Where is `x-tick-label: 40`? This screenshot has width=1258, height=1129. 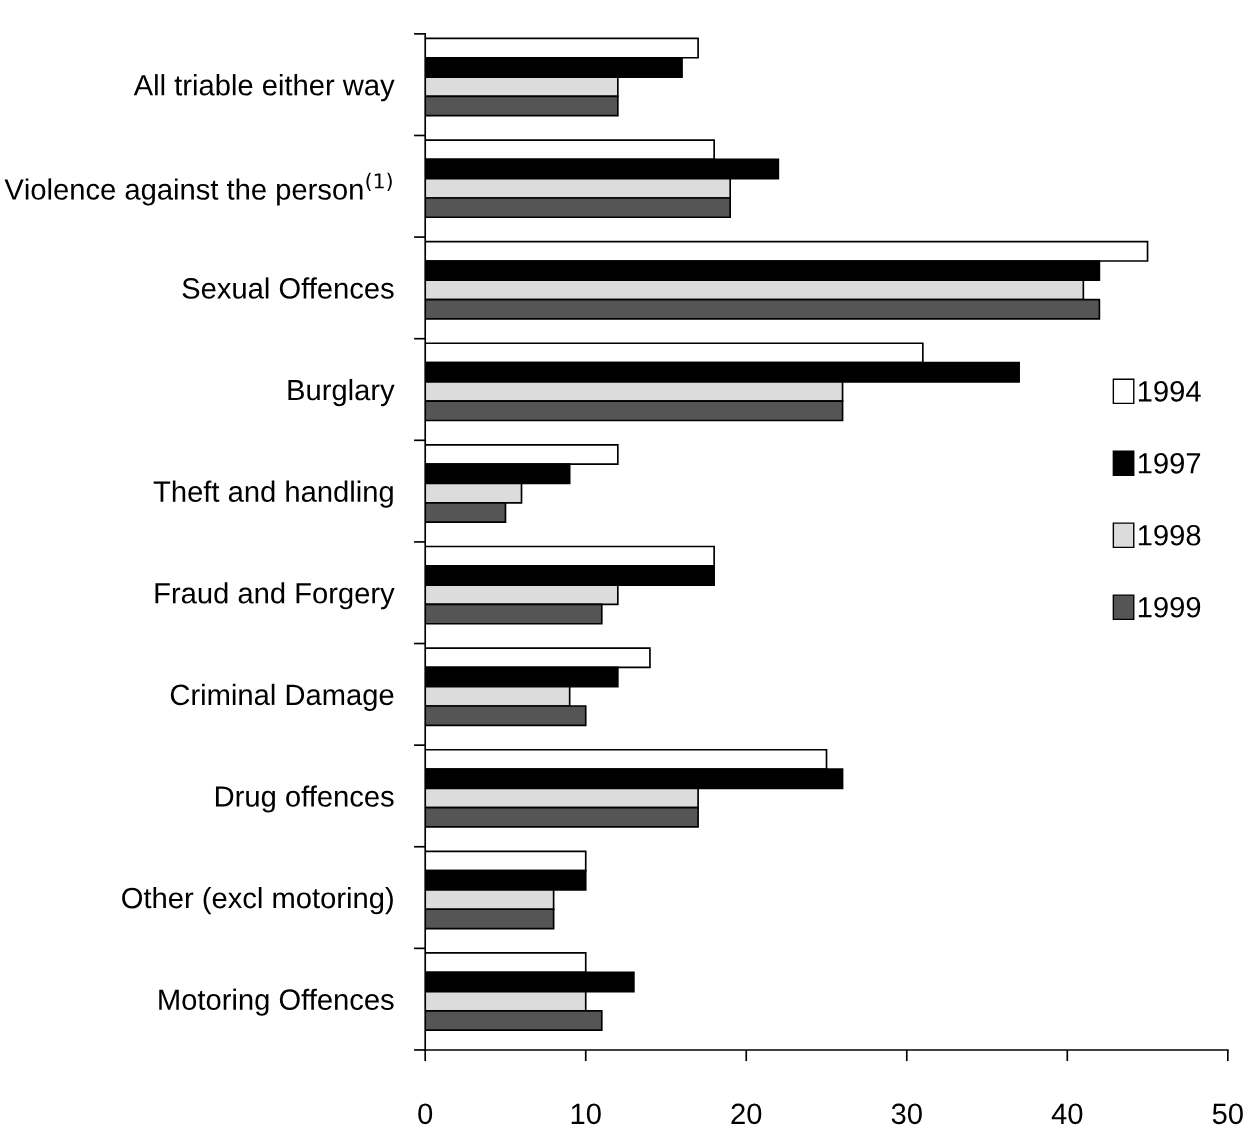
x-tick-label: 40 is located at coordinates (1067, 1114).